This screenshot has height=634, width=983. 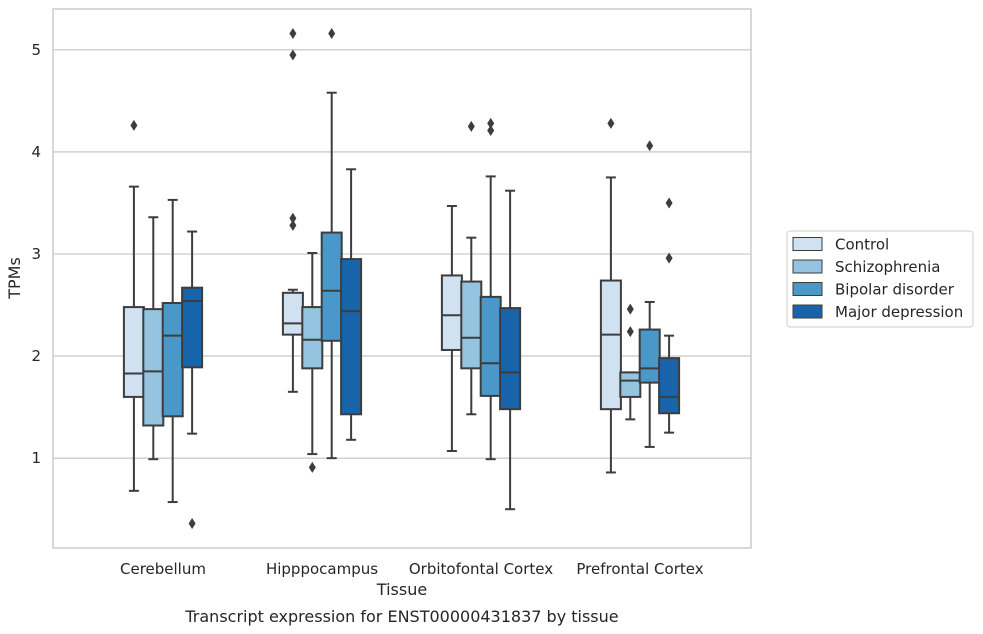 I want to click on y-axis-label: TPMs, so click(x=14, y=278).